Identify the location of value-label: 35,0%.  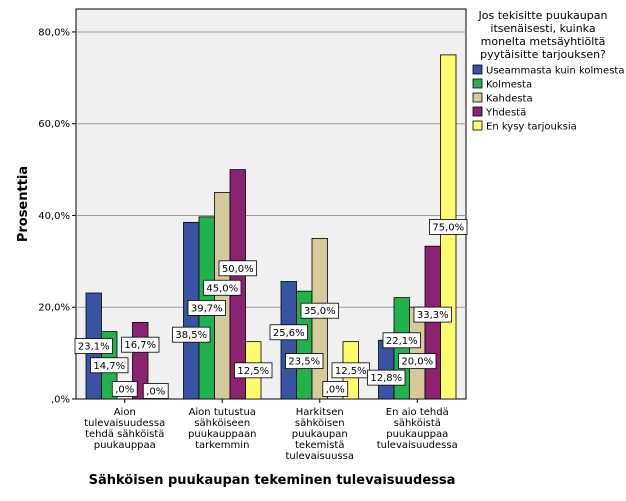
(319, 310).